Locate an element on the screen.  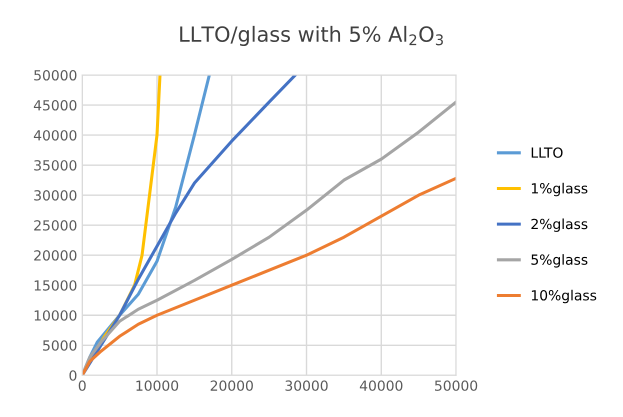
y-tick-label: 45000 is located at coordinates (55, 105).